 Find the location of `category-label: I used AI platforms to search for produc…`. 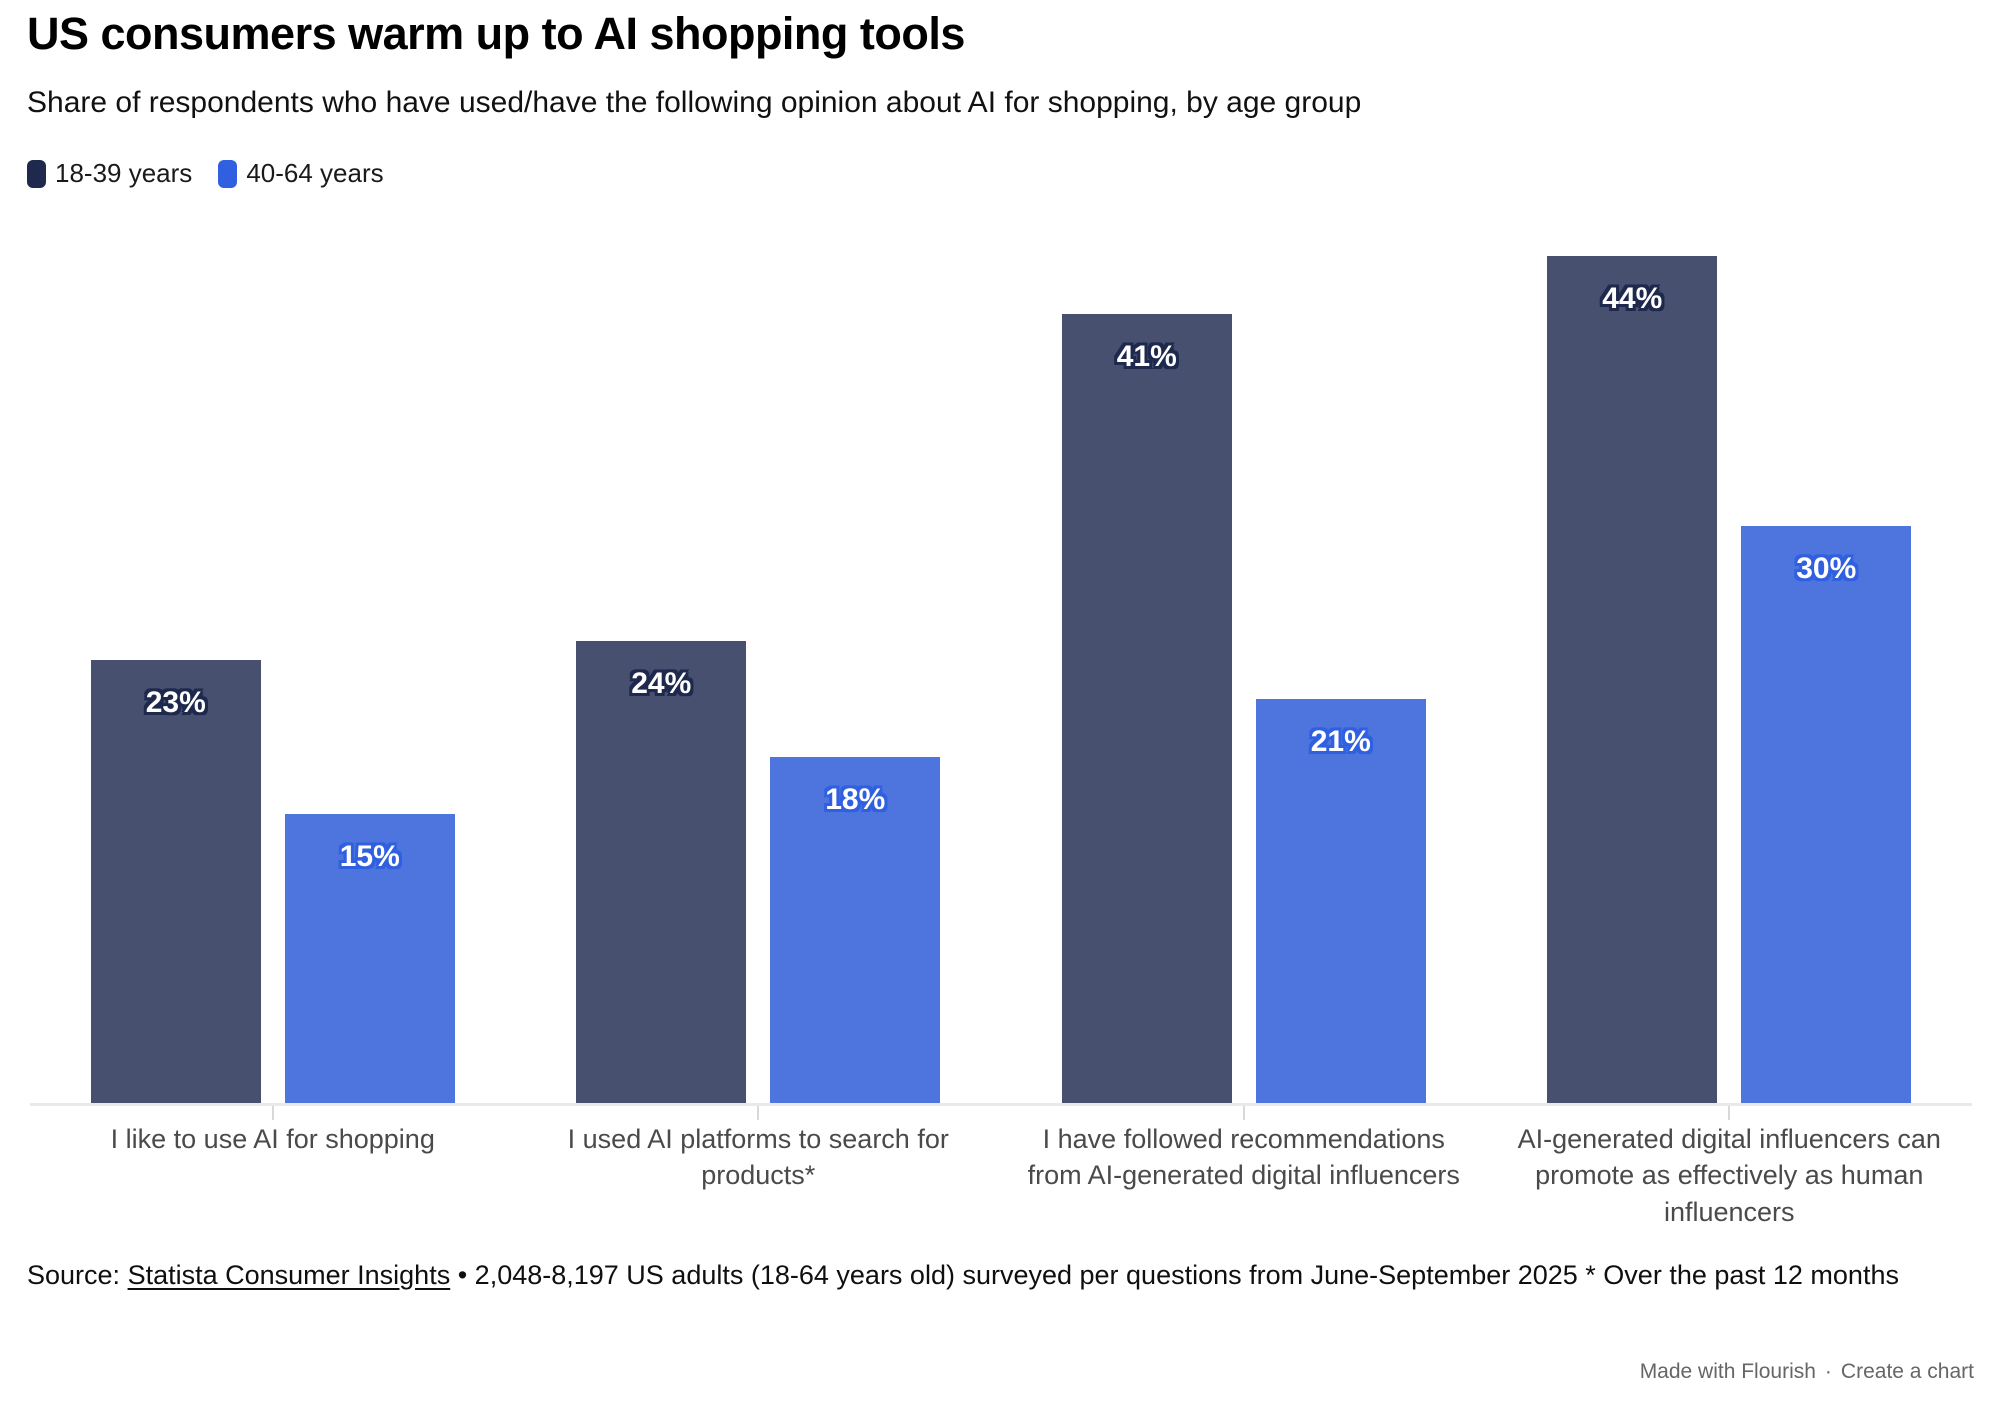

category-label: I used AI platforms to search for produc… is located at coordinates (758, 1157).